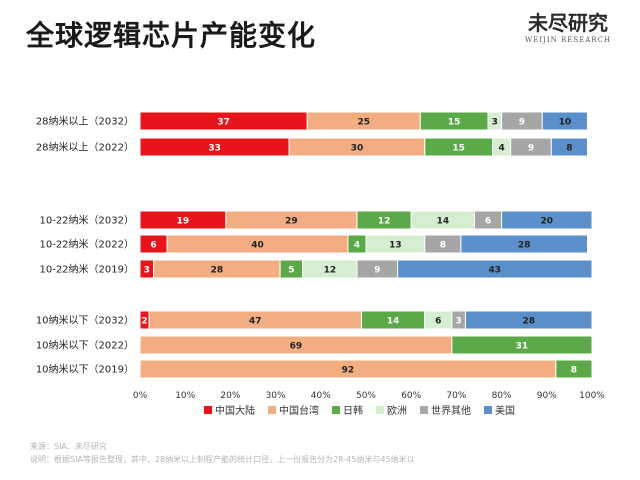  Describe the element at coordinates (255, 322) in the screenshot. I see `data-label: 47` at that location.